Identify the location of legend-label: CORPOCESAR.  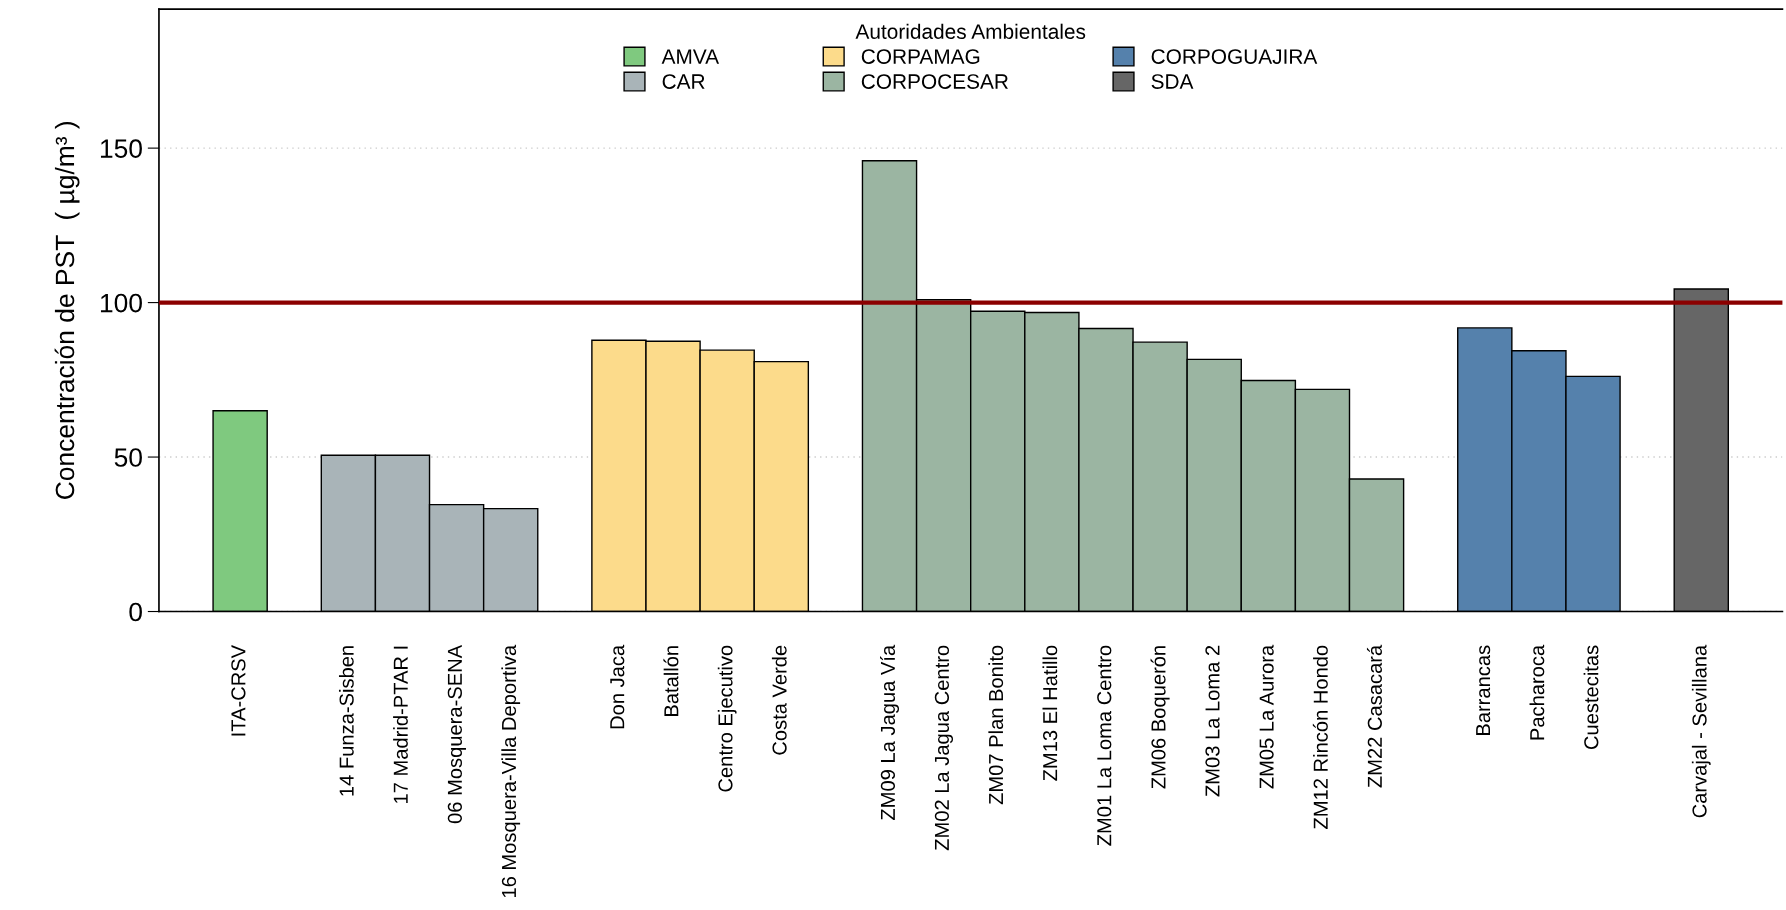
(934, 81).